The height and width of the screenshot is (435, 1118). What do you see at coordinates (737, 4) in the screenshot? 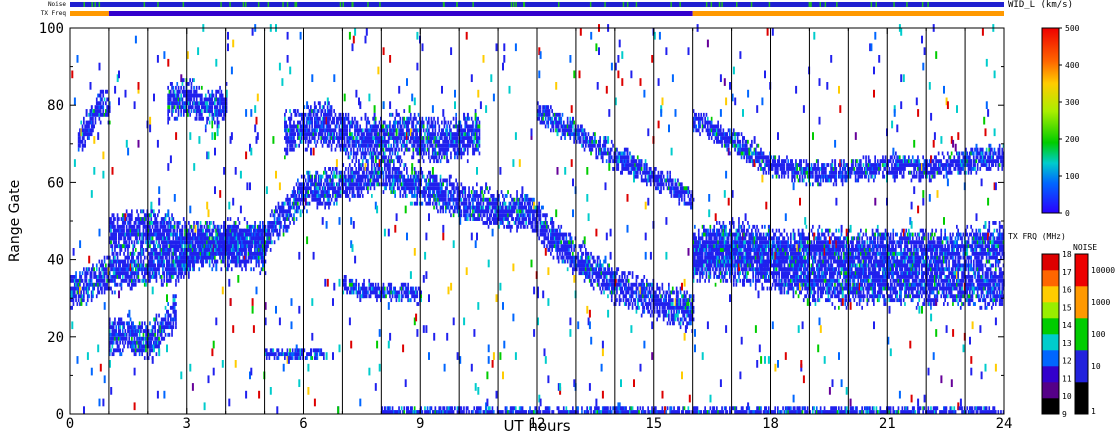
I see `noise-bar-mark` at bounding box center [737, 4].